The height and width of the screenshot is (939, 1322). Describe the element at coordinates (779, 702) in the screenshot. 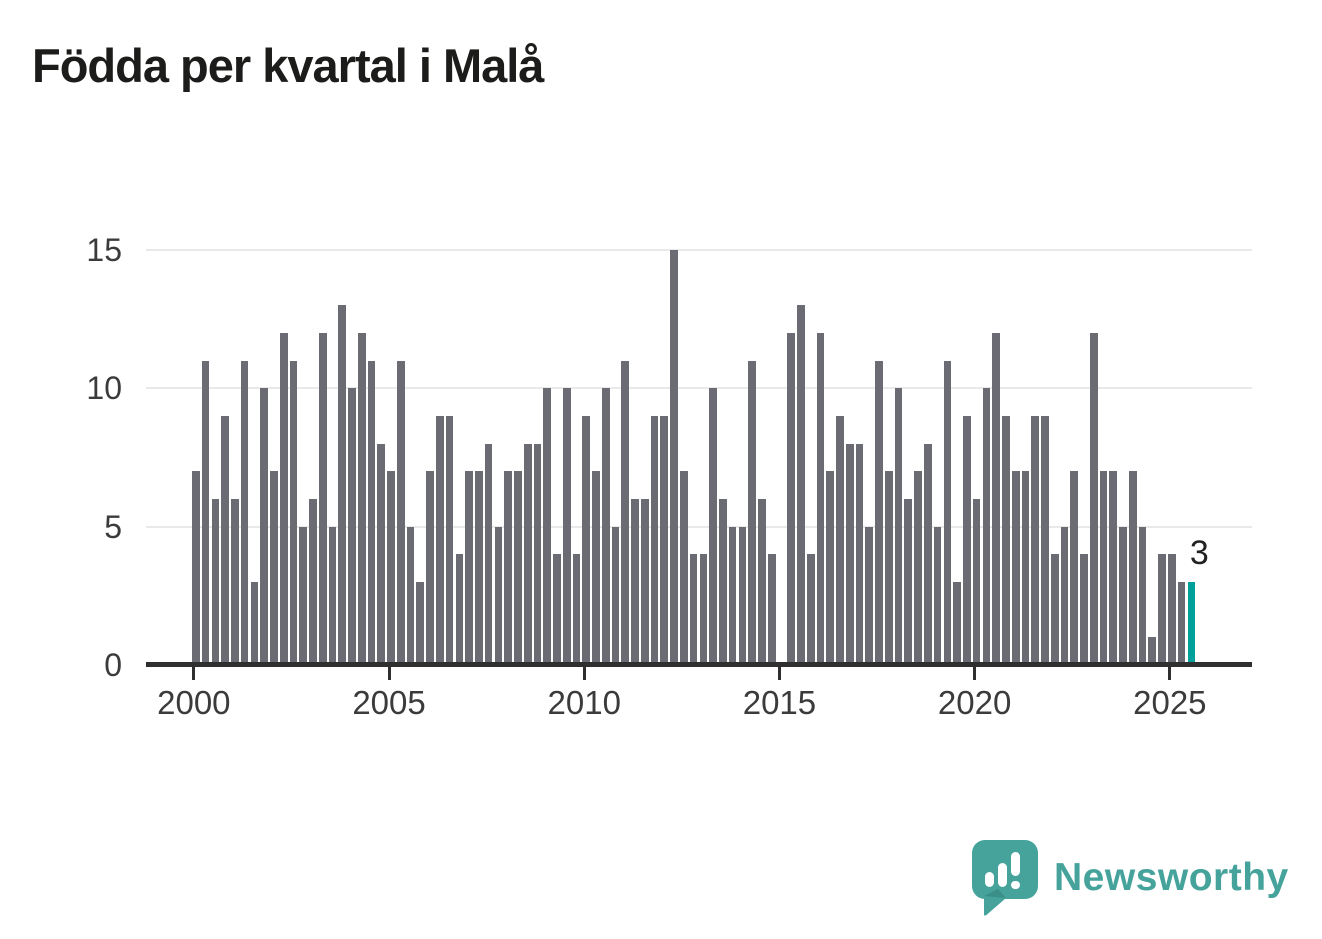

I see `x-tick-label-2015: 2015` at that location.